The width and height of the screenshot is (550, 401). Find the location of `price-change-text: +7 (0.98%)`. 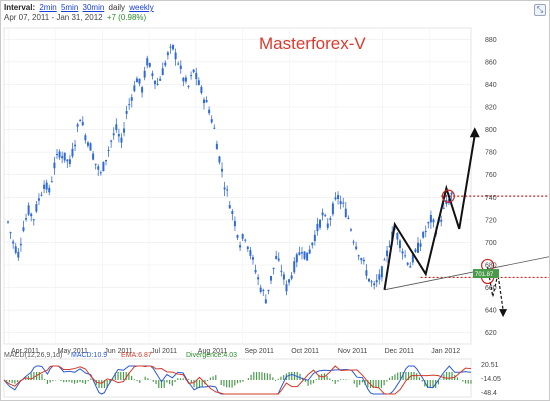

price-change-text: +7 (0.98%) is located at coordinates (126, 17).